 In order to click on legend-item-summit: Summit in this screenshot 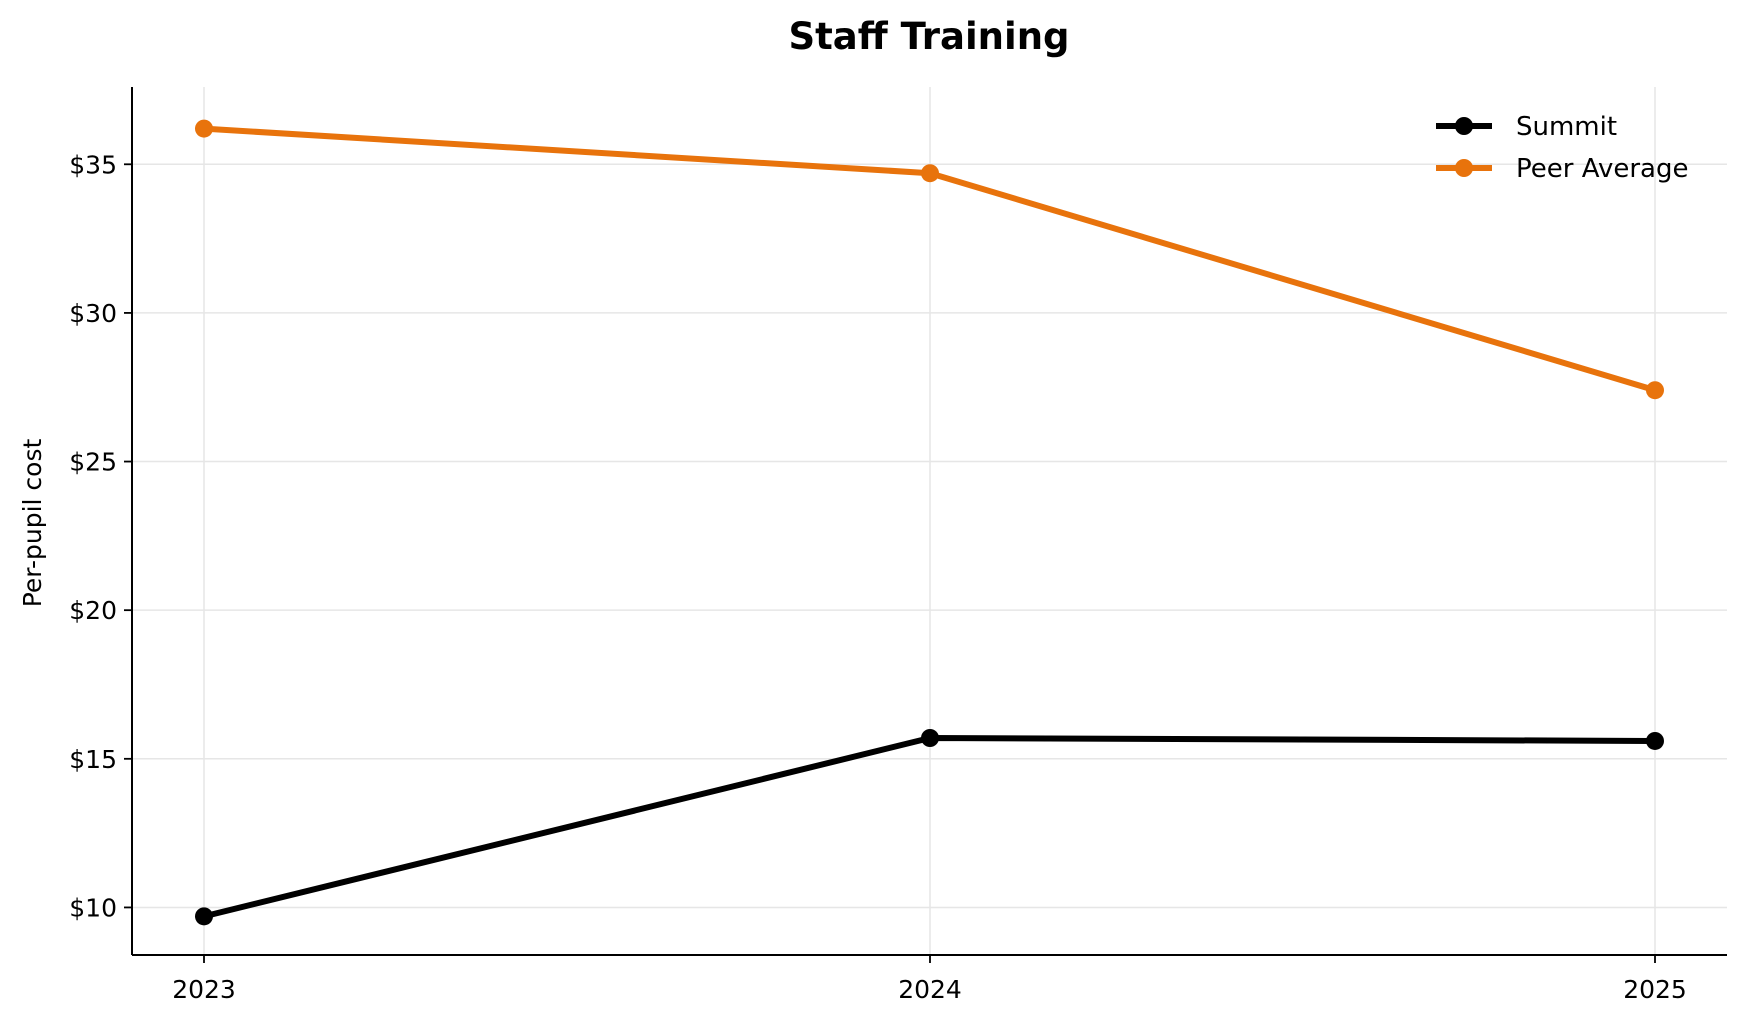, I will do `click(1526, 127)`.